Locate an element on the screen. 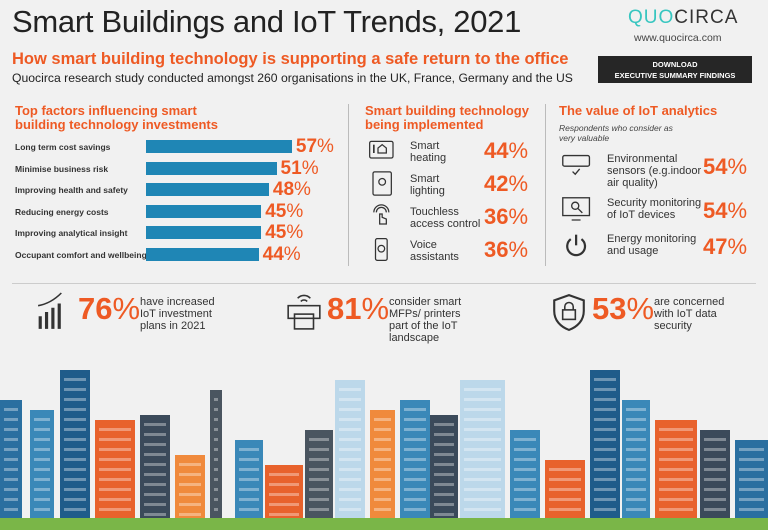 The image size is (768, 530). bar-value-label: 48% is located at coordinates (292, 190).